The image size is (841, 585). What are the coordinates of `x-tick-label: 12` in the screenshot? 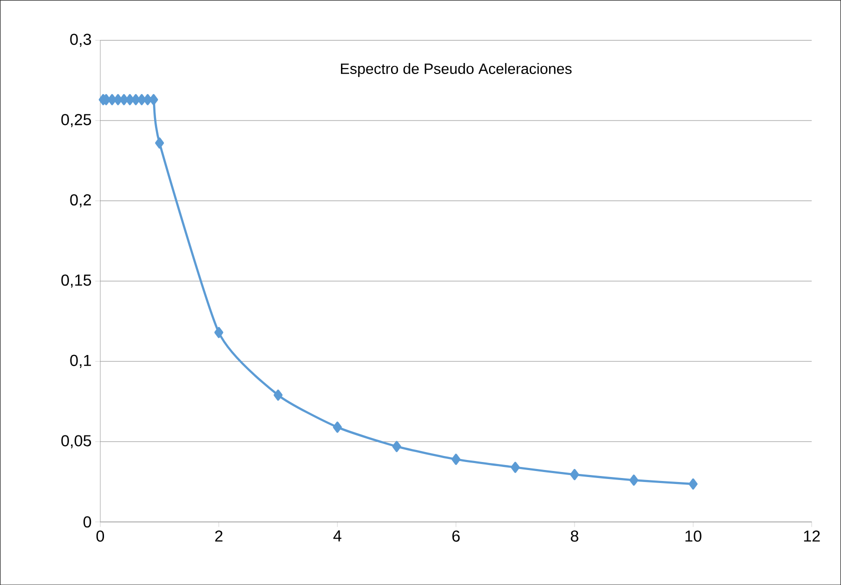 It's located at (812, 536).